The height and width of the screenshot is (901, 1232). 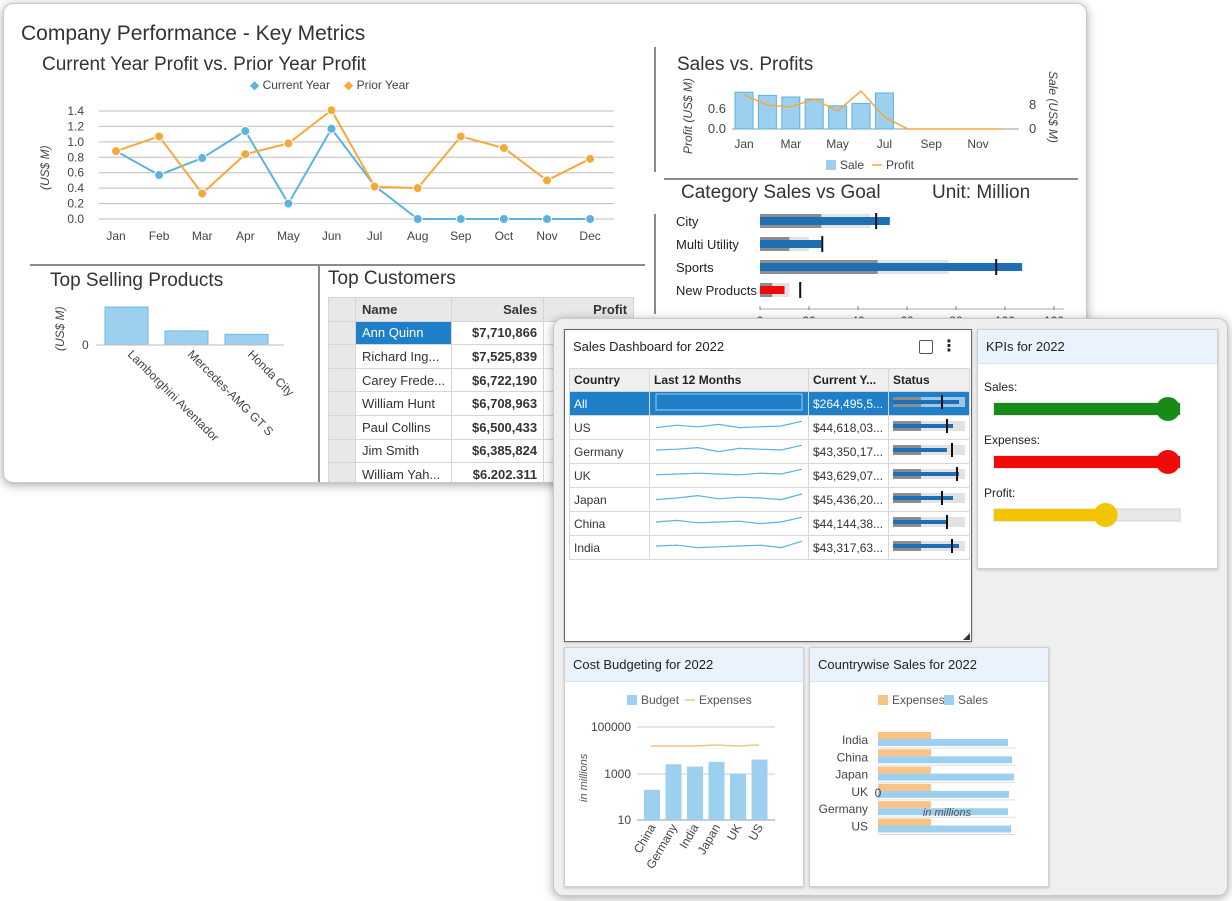 What do you see at coordinates (632, 700) in the screenshot?
I see `legend-budget-swatch` at bounding box center [632, 700].